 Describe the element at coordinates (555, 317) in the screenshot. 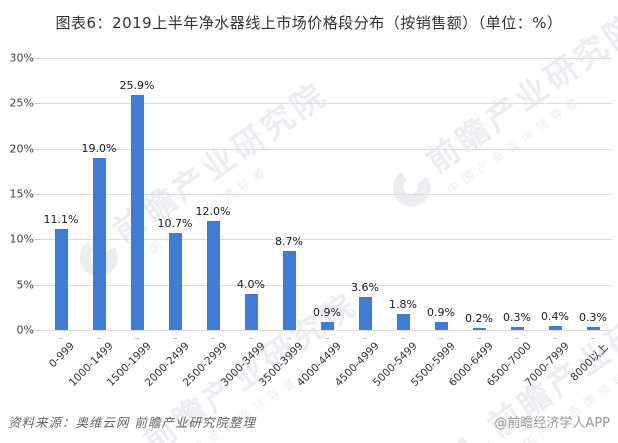

I see `bar-value-label: 0.4%` at that location.